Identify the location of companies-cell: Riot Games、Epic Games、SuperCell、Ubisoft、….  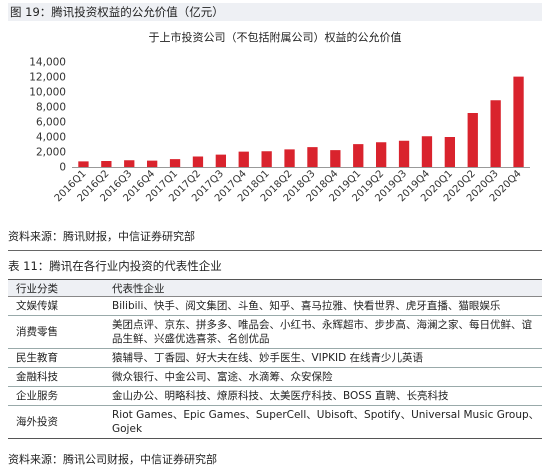
(323, 422).